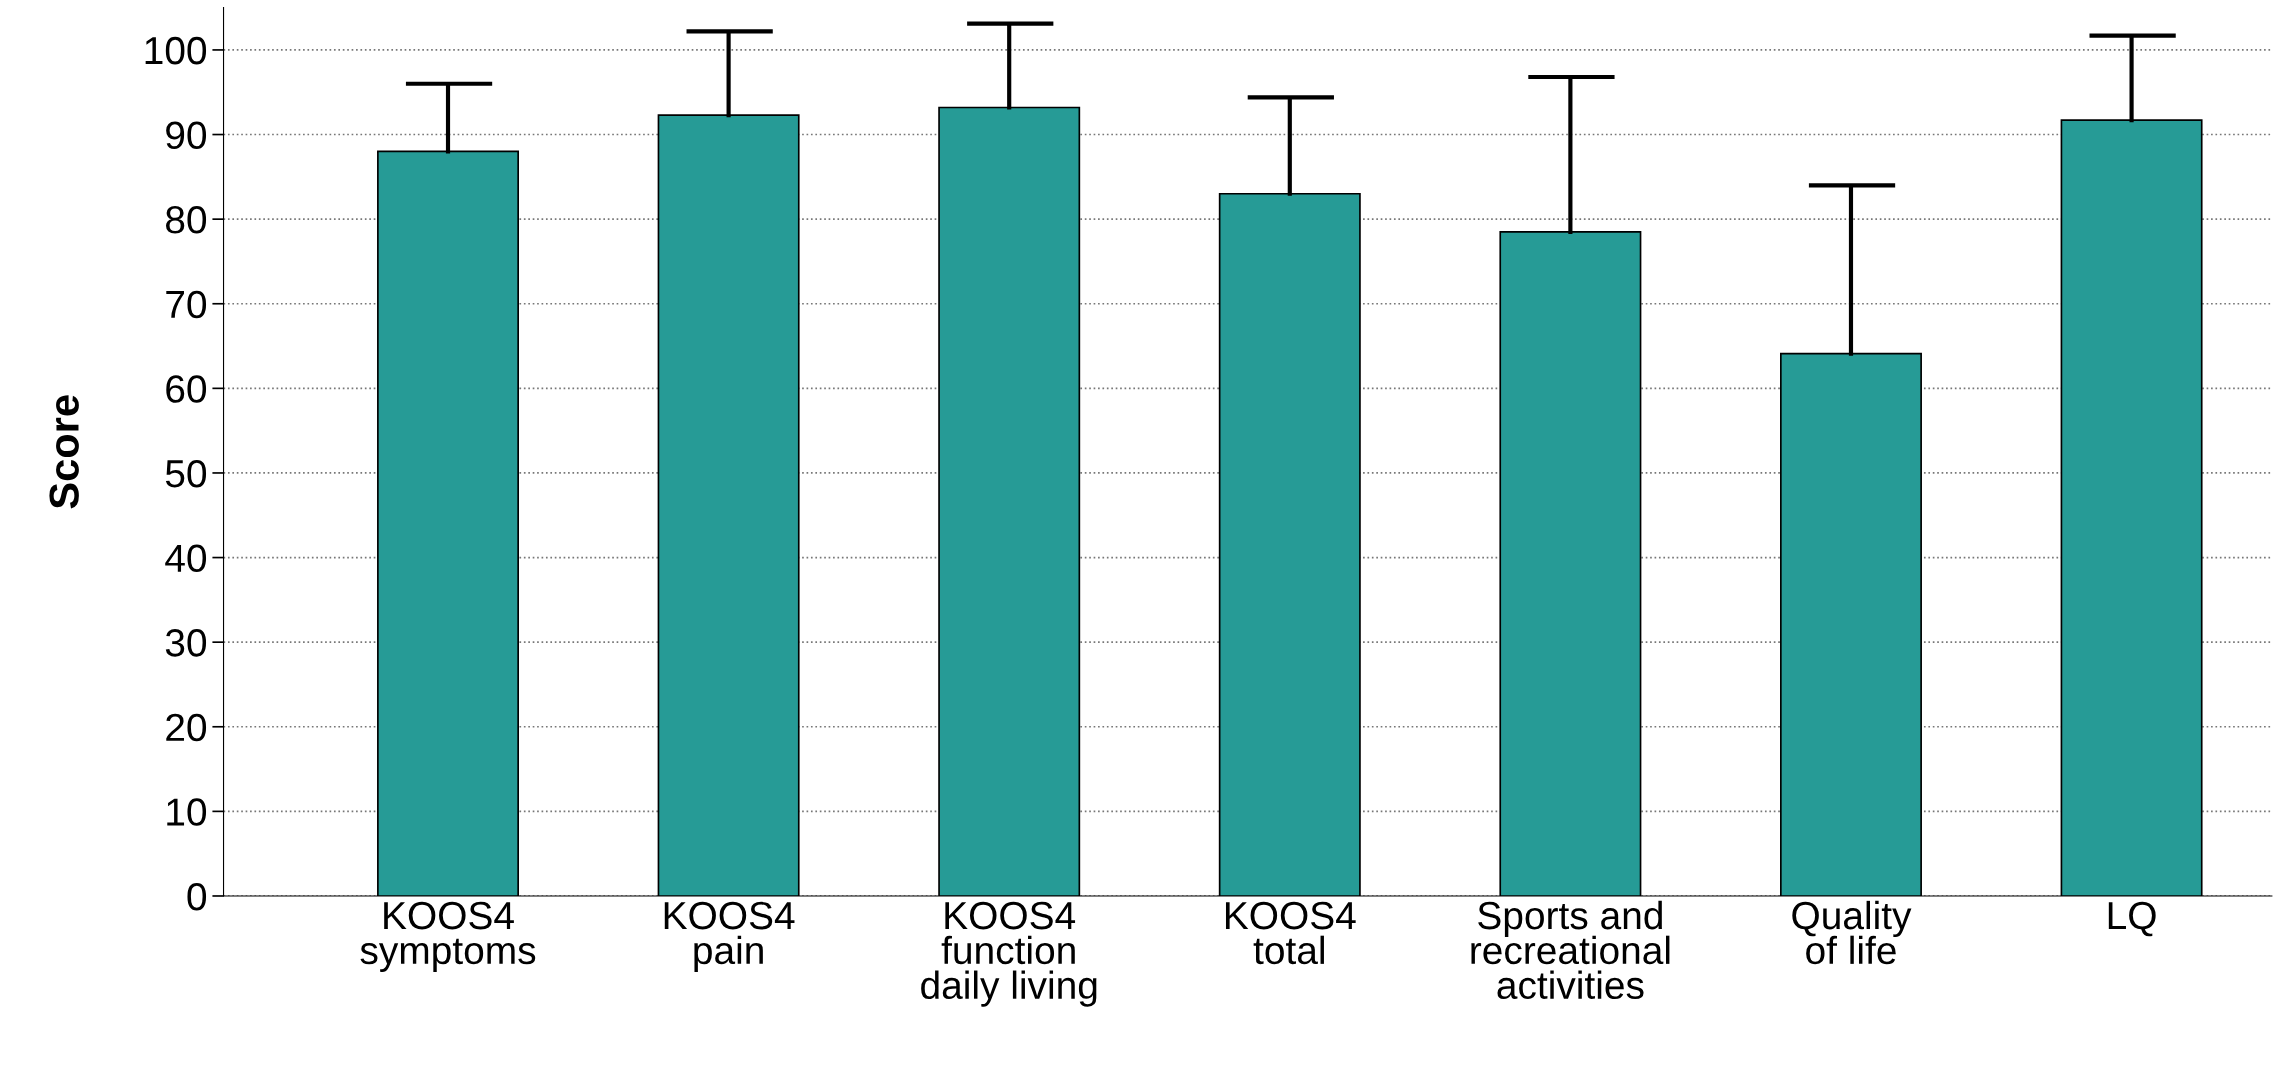 The image size is (2281, 1090). What do you see at coordinates (1852, 932) in the screenshot?
I see `x-tick-label: Quality of life` at bounding box center [1852, 932].